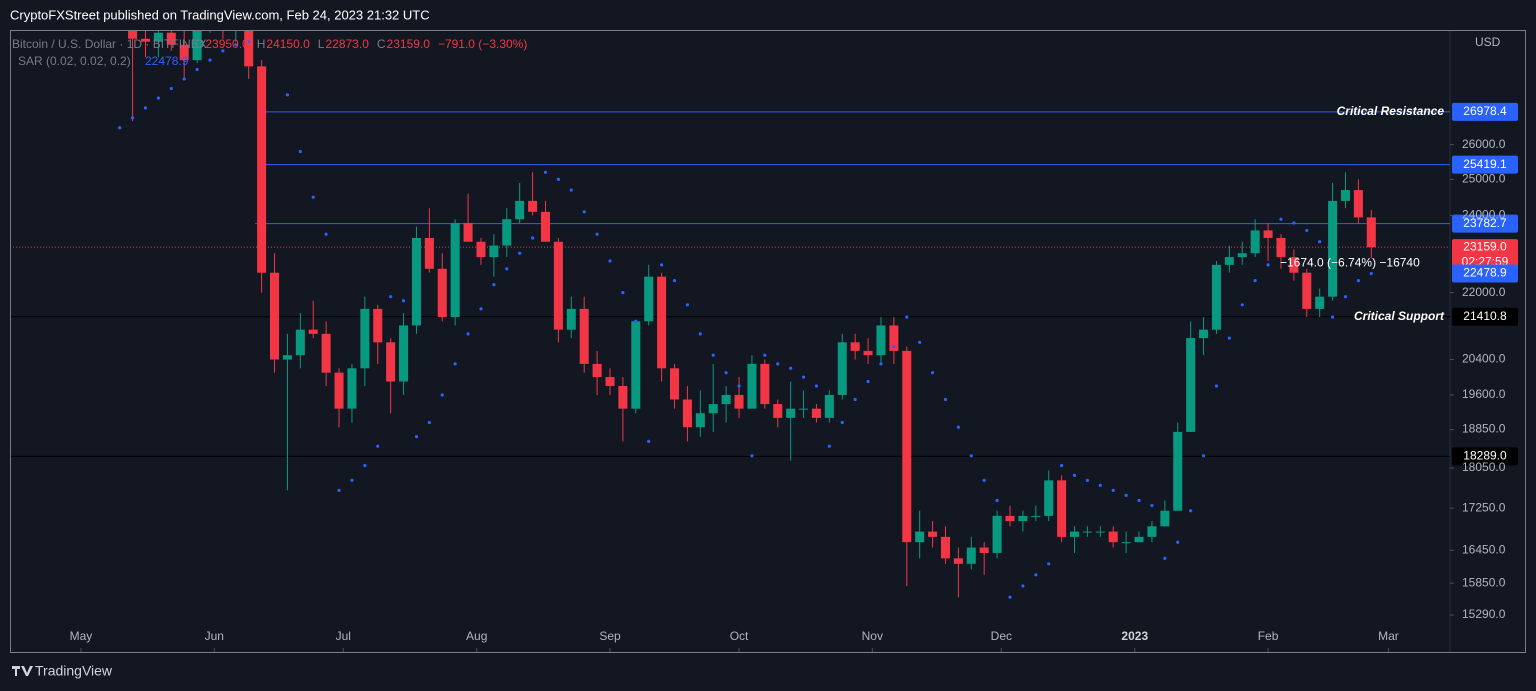 Image resolution: width=1536 pixels, height=691 pixels. Describe the element at coordinates (1484, 292) in the screenshot. I see `y-tick-label: 22000.0` at that location.